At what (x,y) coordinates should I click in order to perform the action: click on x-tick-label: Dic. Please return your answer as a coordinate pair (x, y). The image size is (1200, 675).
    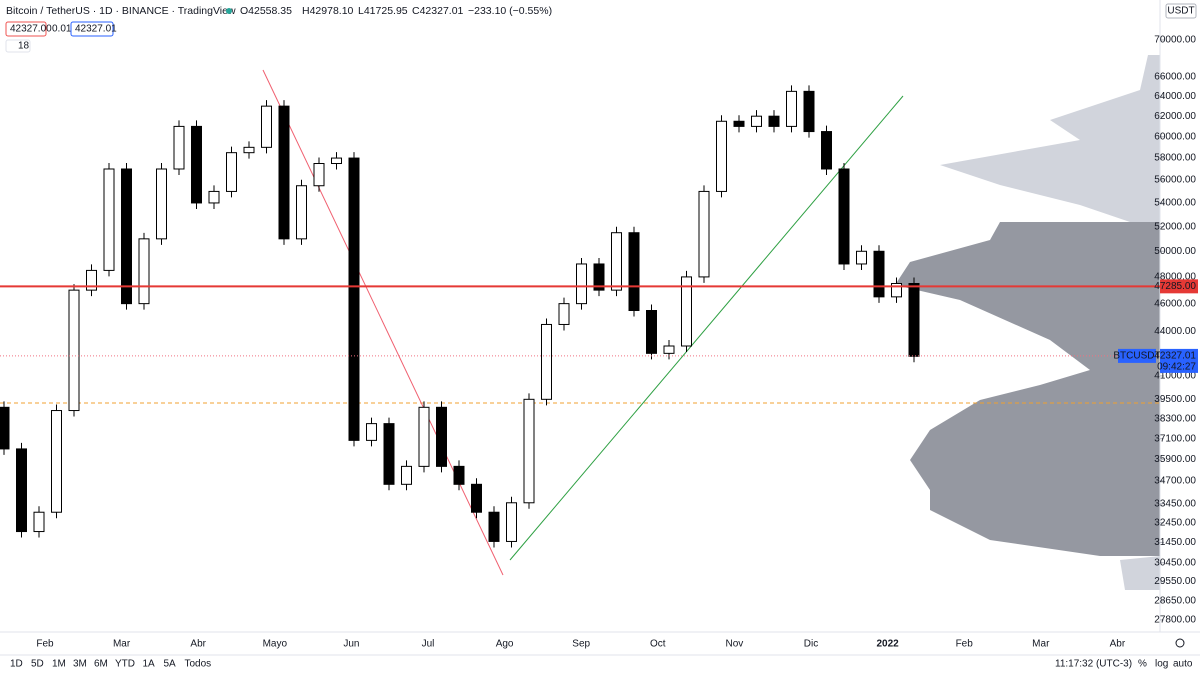
    Looking at the image, I should click on (811, 644).